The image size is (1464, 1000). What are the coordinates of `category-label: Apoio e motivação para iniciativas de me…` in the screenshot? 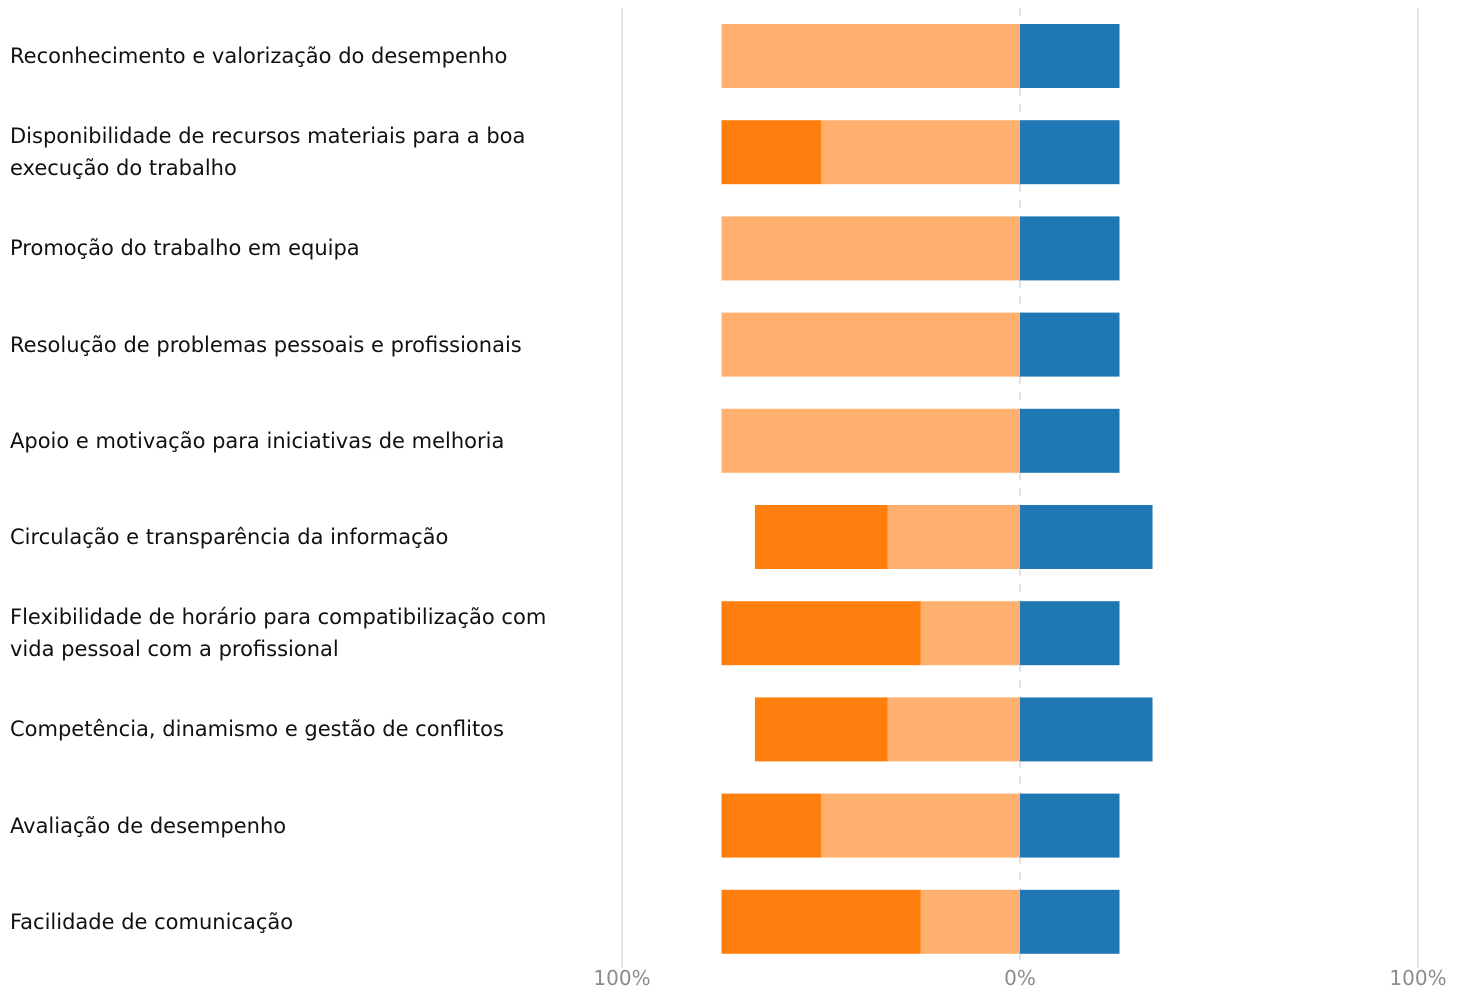 It's located at (257, 440).